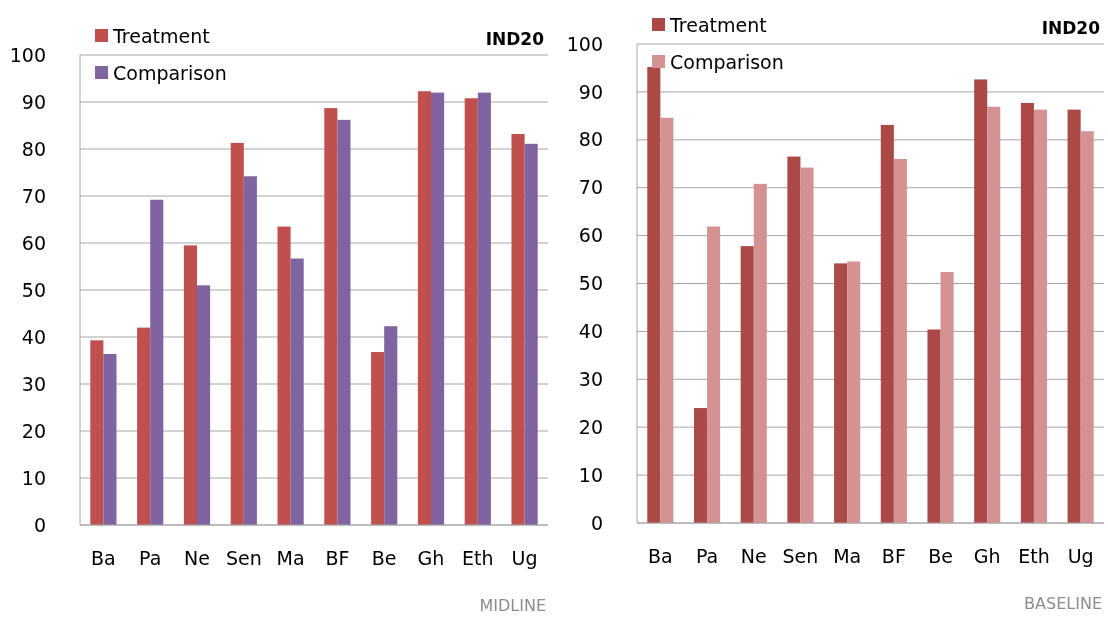 The width and height of the screenshot is (1108, 619). Describe the element at coordinates (1063, 603) in the screenshot. I see `text: BASELINE` at that location.